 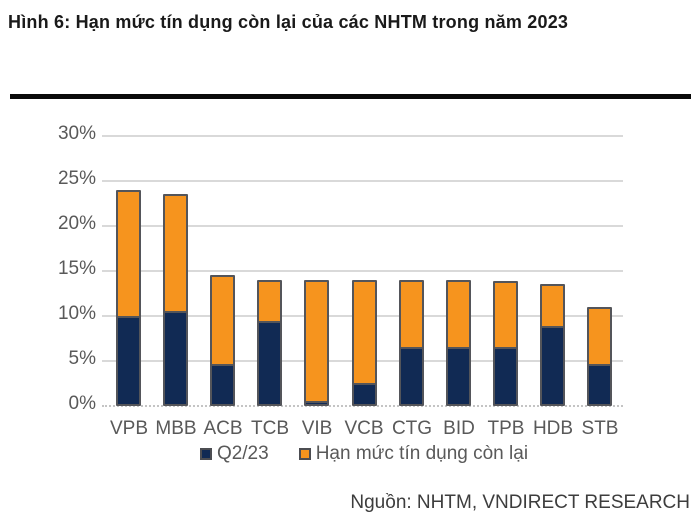 I want to click on bar-tpb, so click(x=505, y=343).